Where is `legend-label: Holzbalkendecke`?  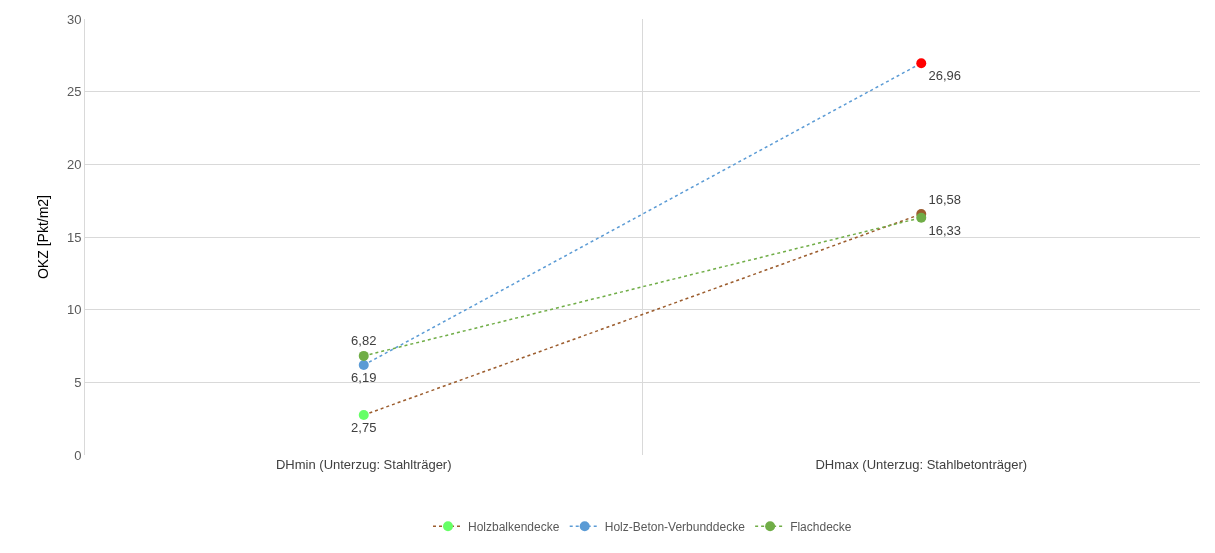 legend-label: Holzbalkendecke is located at coordinates (514, 526).